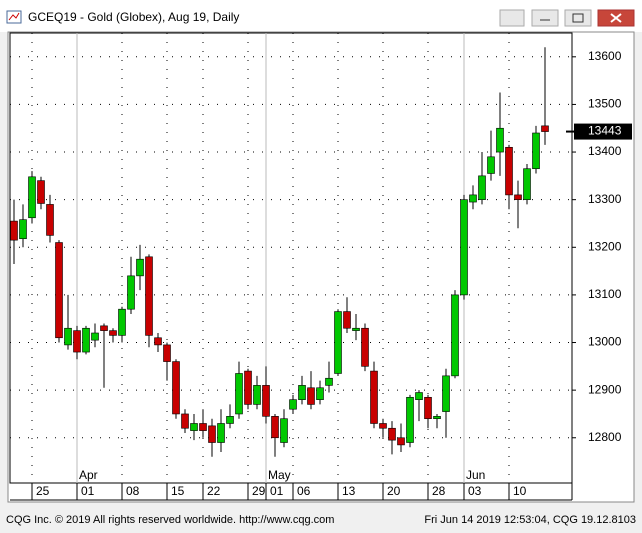 The width and height of the screenshot is (642, 533). Describe the element at coordinates (512, 18) in the screenshot. I see `link-button` at that location.